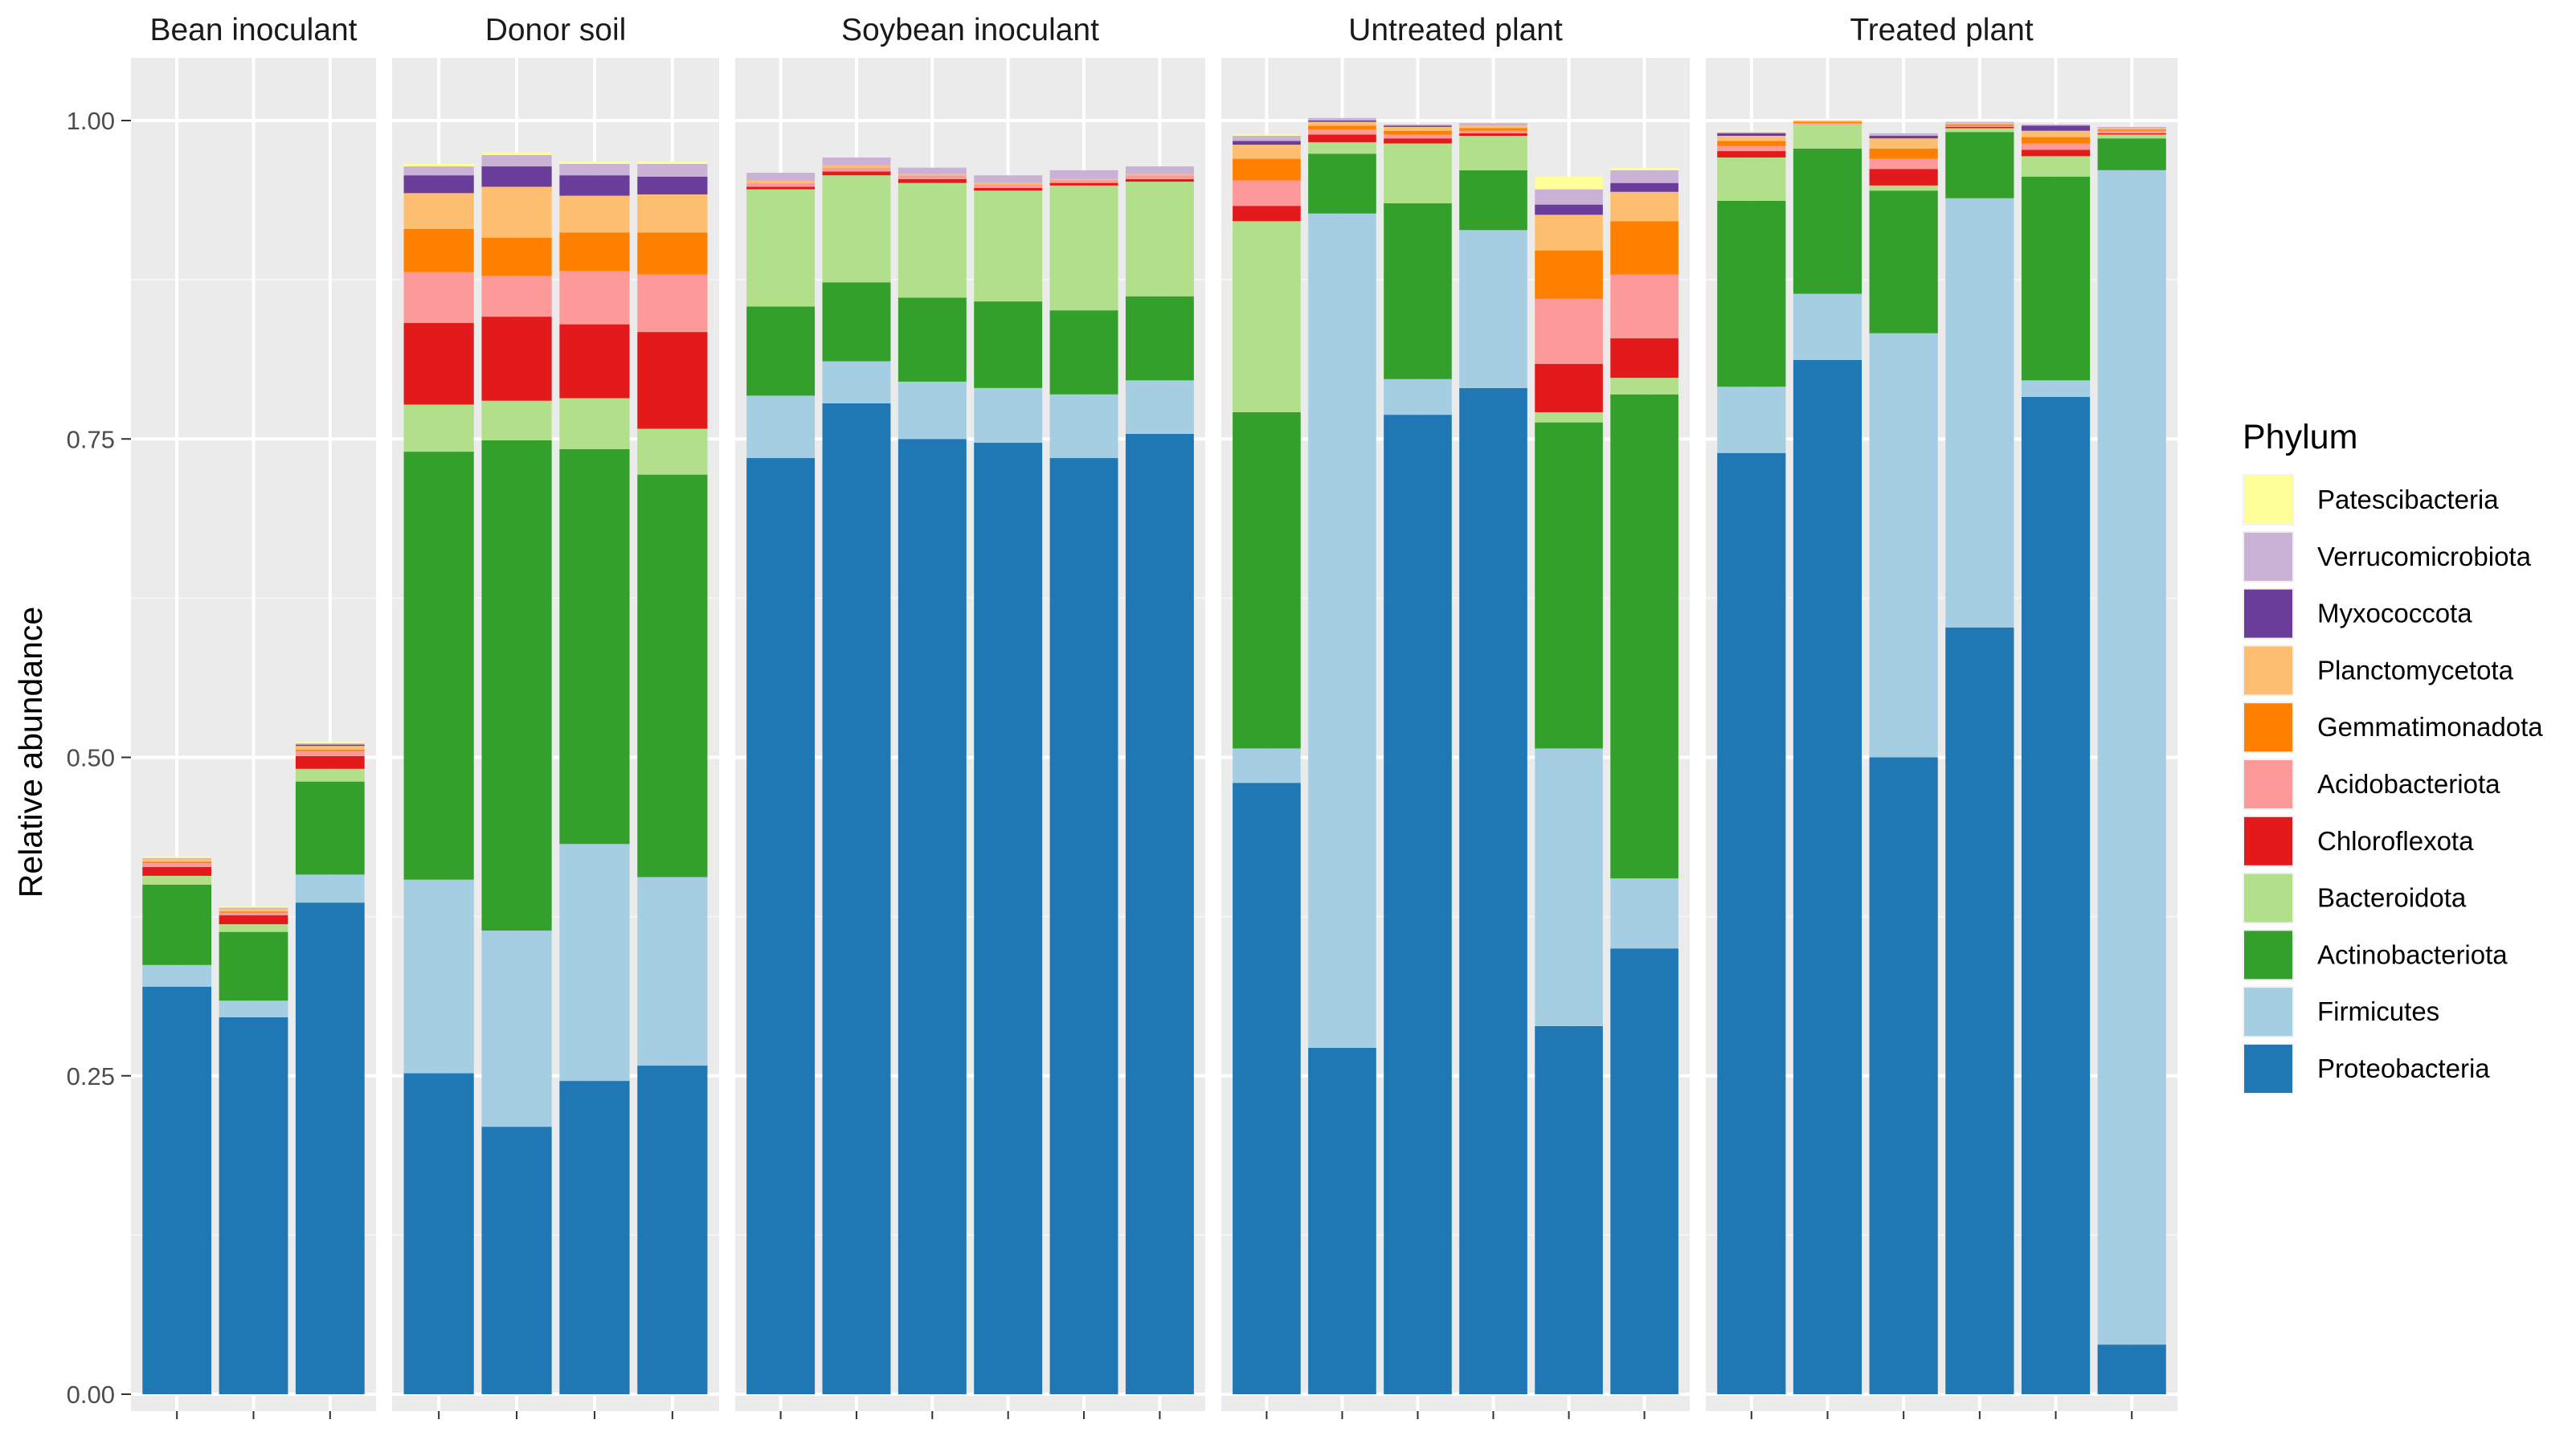  What do you see at coordinates (2403, 1068) in the screenshot?
I see `legend-label: Proteobacteria` at bounding box center [2403, 1068].